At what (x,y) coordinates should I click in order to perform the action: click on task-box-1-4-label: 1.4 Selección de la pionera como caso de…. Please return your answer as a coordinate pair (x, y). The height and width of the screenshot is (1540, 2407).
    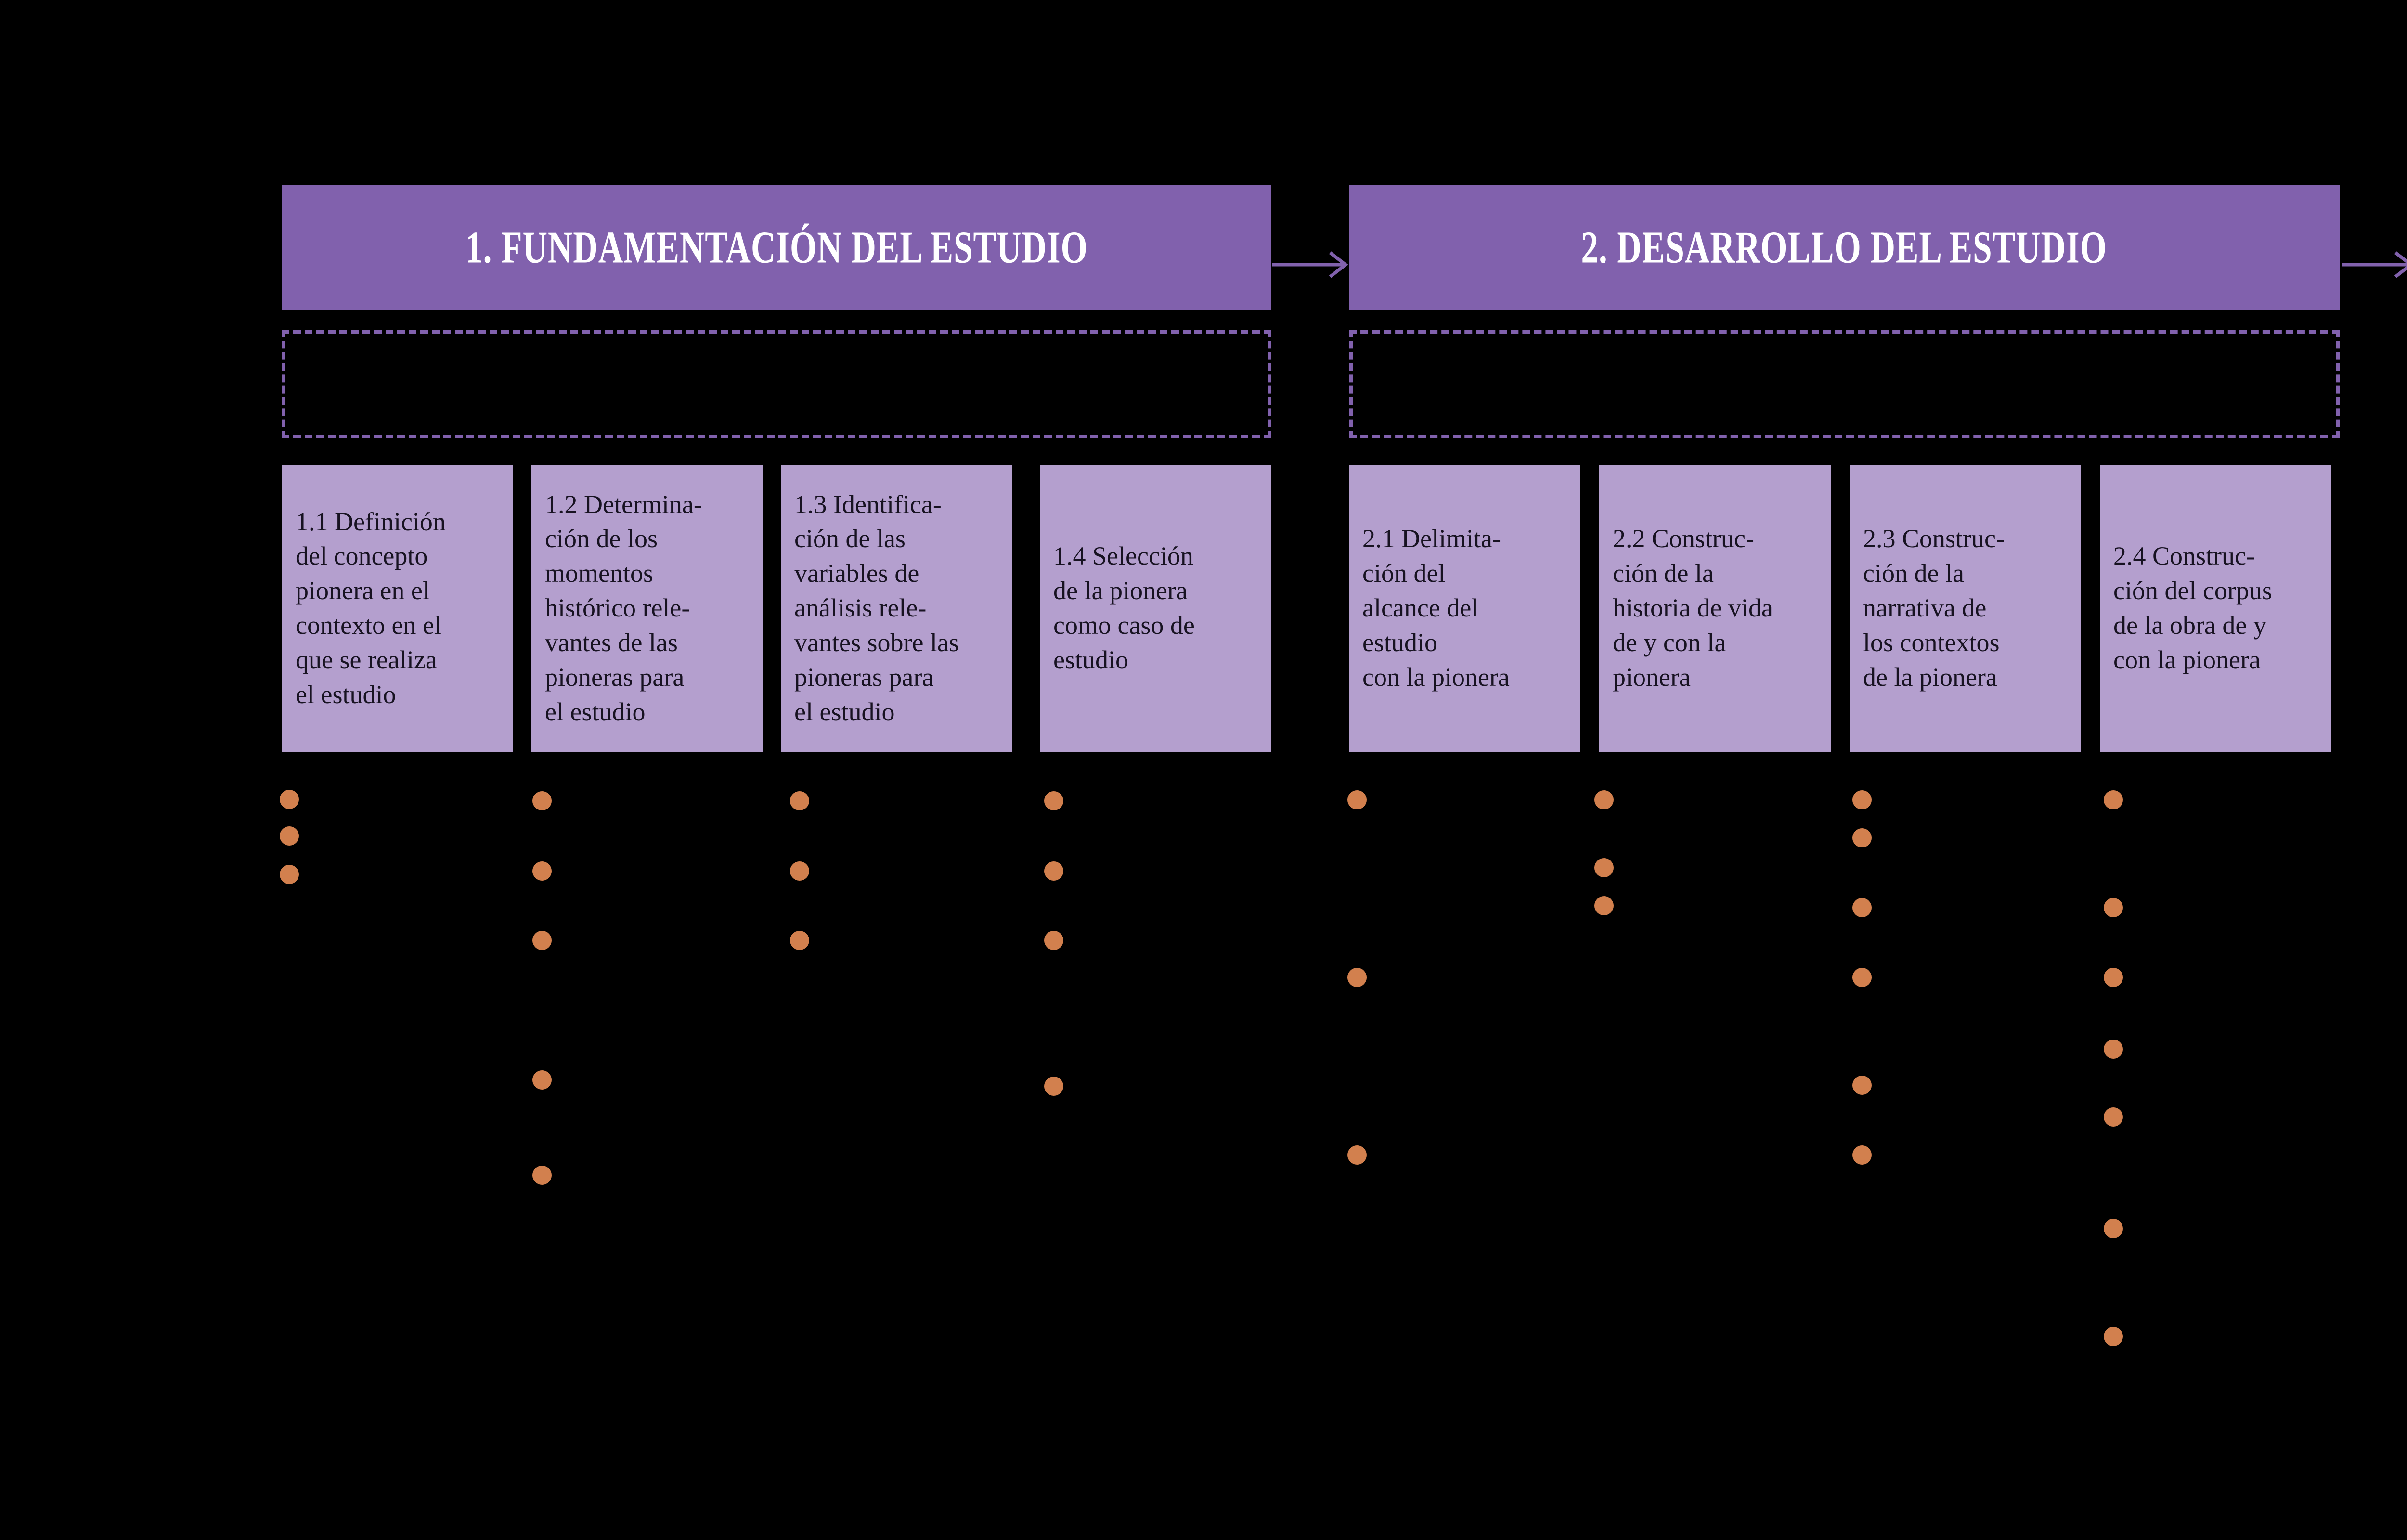
    Looking at the image, I should click on (1124, 607).